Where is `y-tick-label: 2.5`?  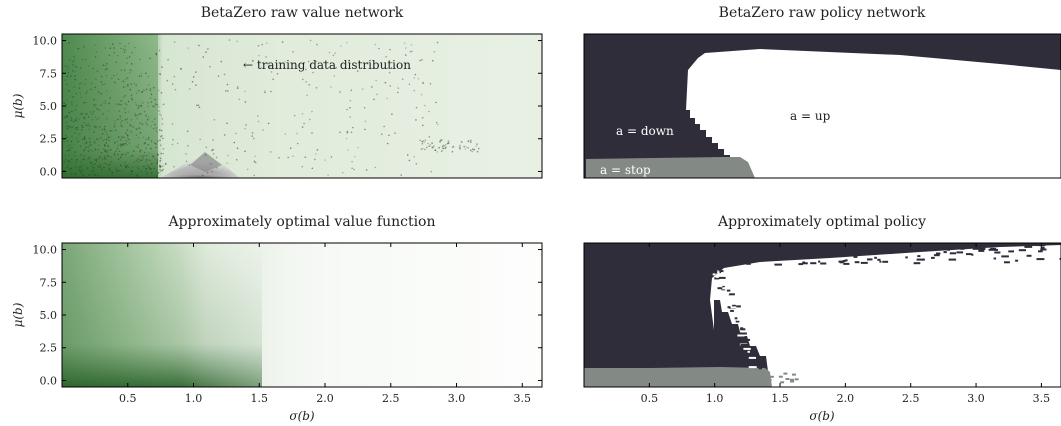 y-tick-label: 2.5 is located at coordinates (49, 348).